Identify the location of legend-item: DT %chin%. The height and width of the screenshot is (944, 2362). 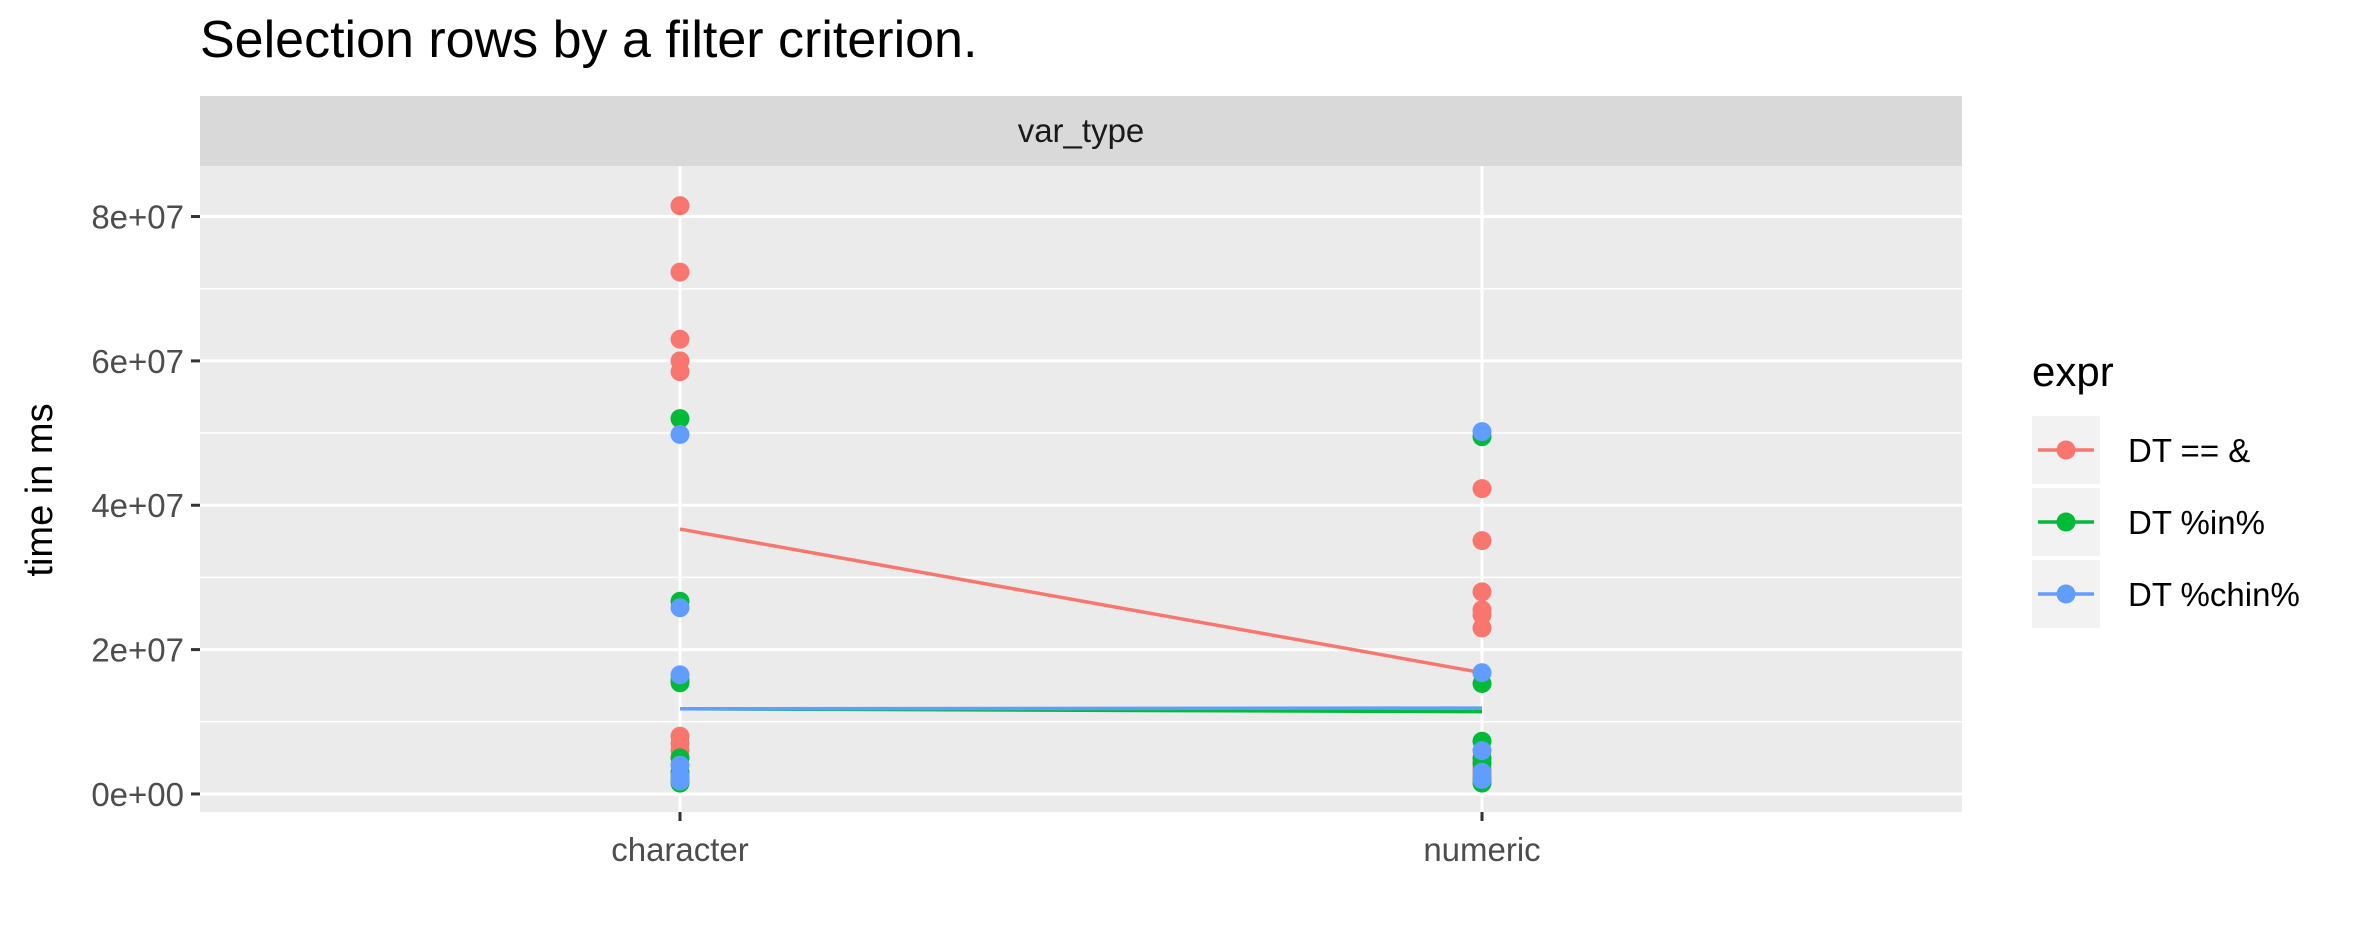
(2166, 594).